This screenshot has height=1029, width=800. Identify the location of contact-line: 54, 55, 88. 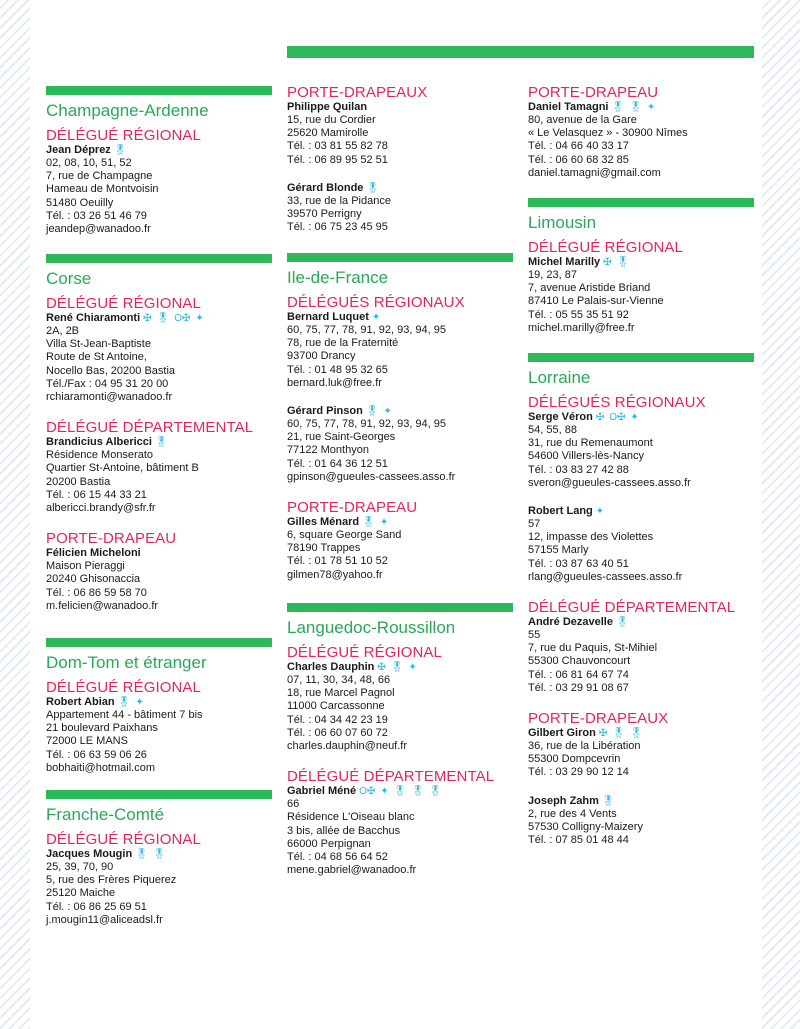
(552, 430).